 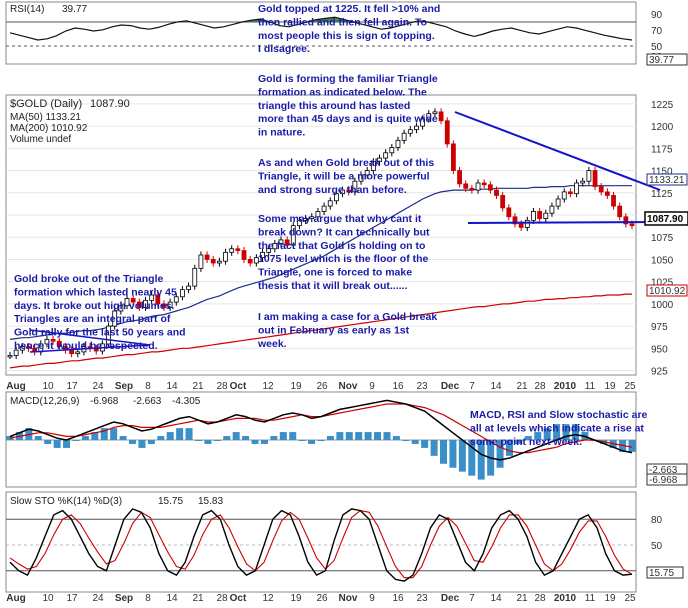 I want to click on price-x-tick: 17, so click(x=72, y=386).